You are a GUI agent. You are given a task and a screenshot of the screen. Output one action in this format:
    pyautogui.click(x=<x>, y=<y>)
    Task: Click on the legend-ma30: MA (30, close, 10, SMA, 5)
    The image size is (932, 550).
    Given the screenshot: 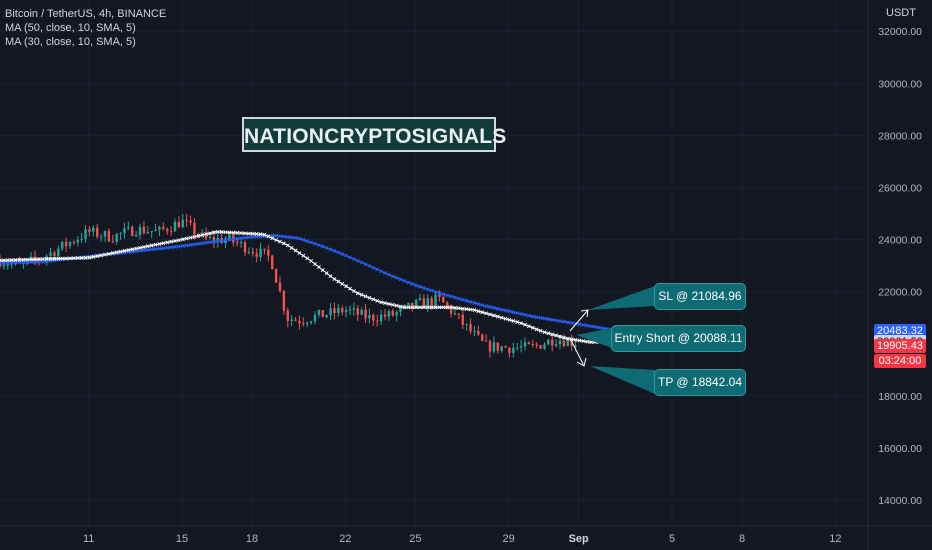 What is the action you would take?
    pyautogui.click(x=70, y=42)
    